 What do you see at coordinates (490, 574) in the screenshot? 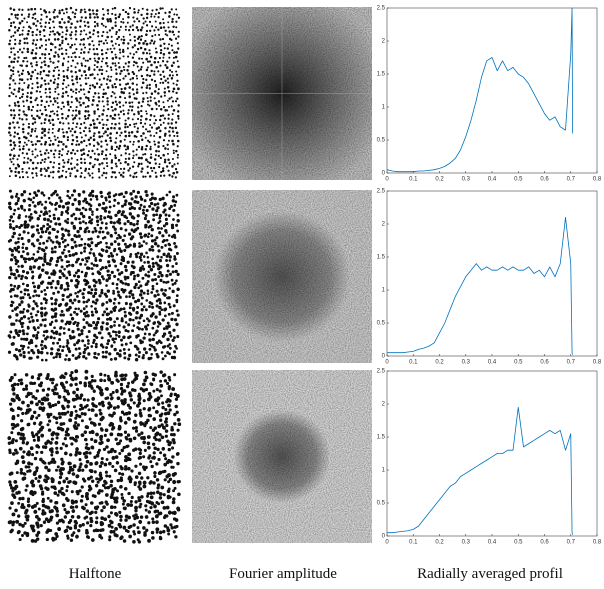
I see `caption: Radially averaged profil` at bounding box center [490, 574].